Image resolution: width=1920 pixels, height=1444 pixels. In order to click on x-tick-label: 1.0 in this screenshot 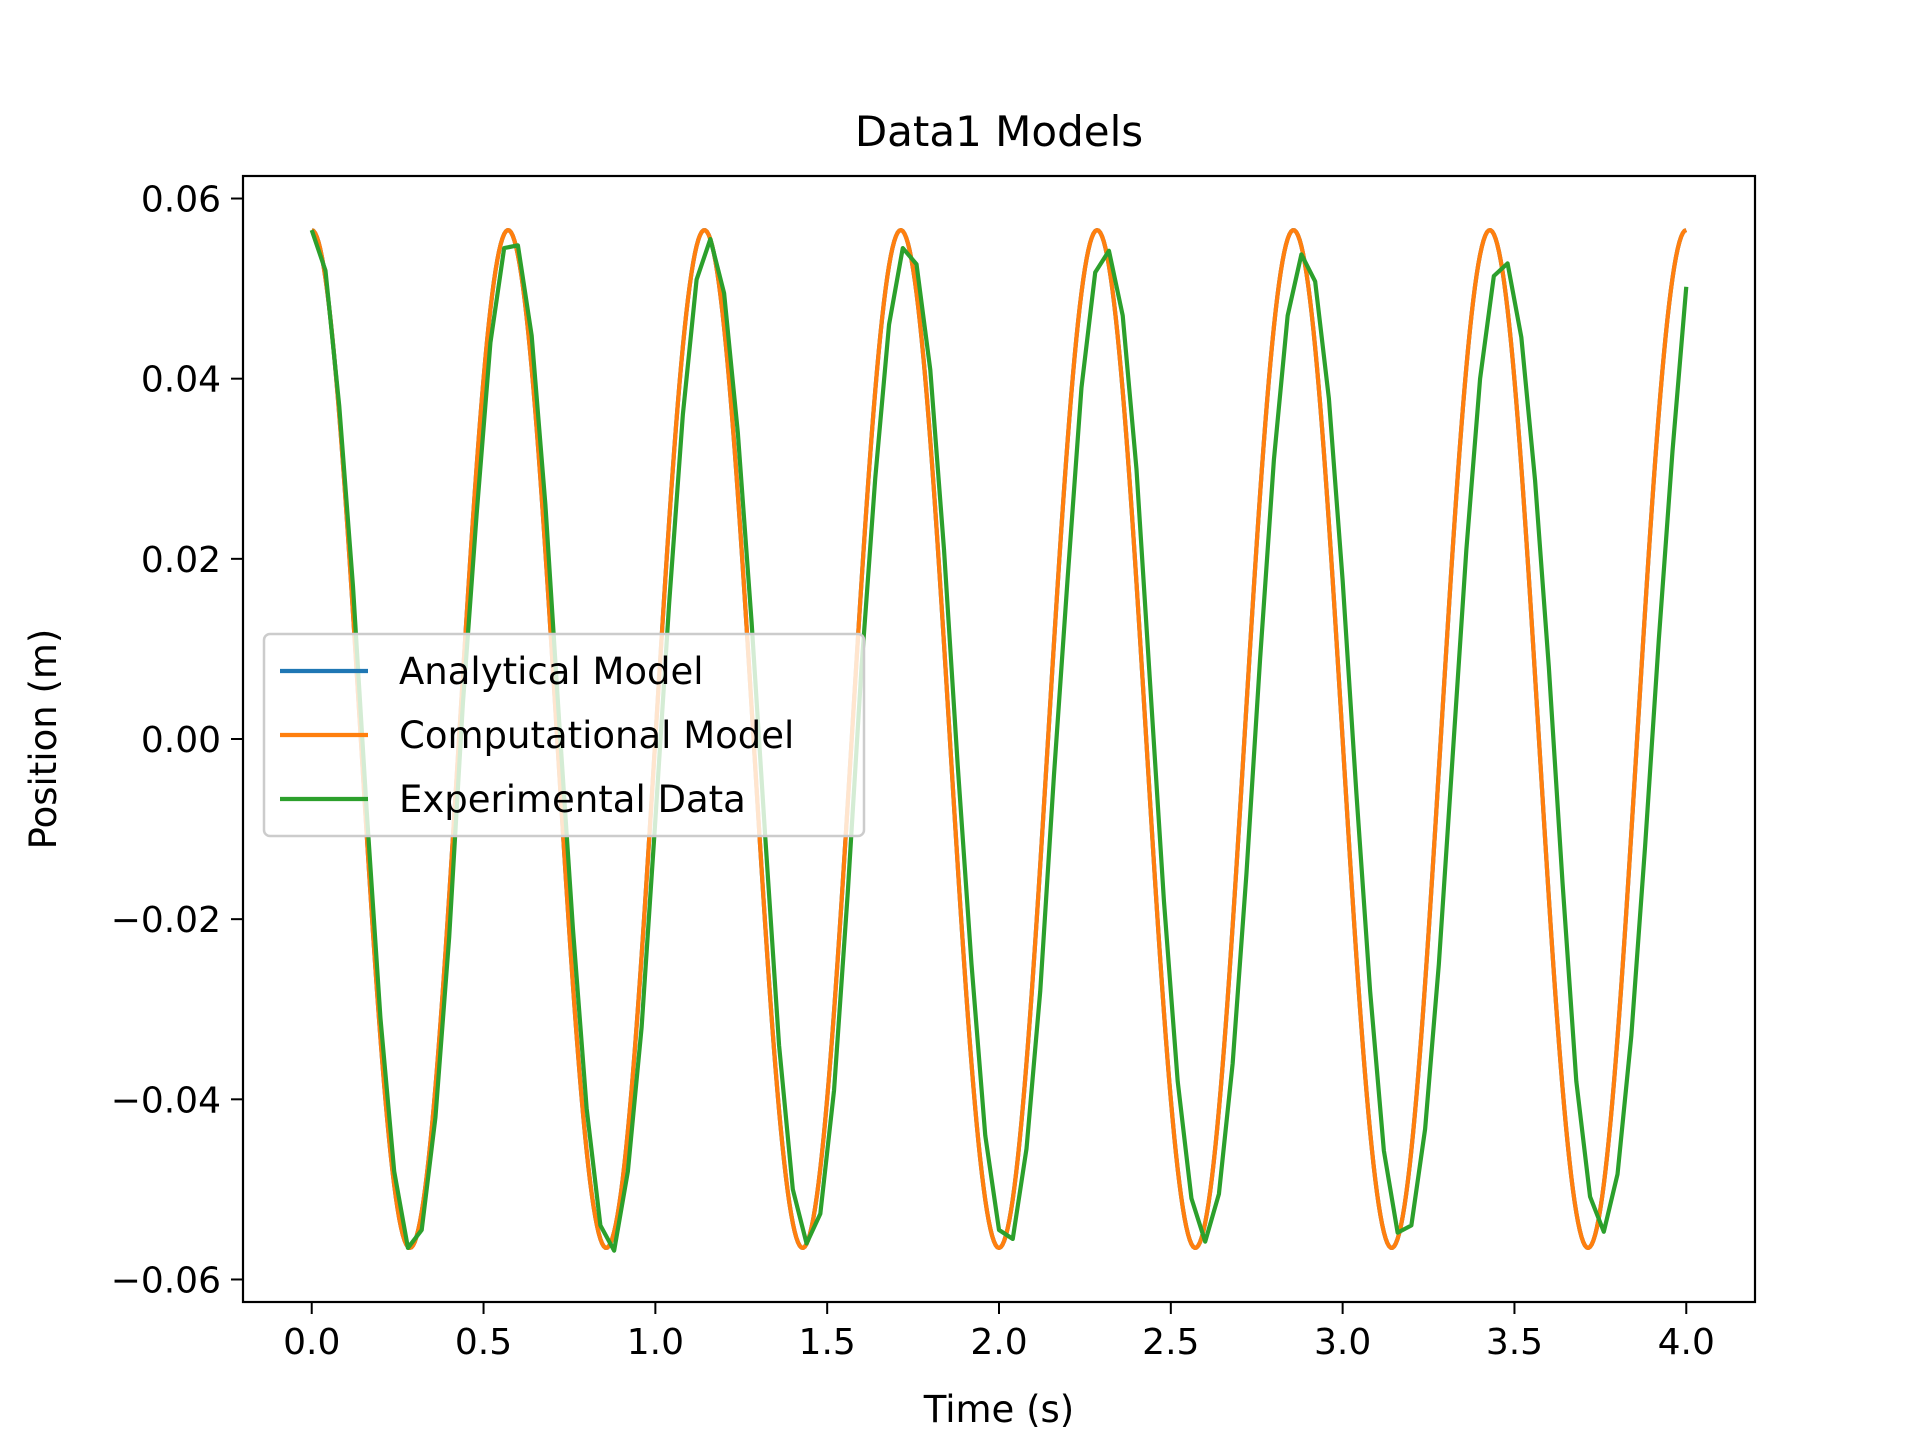, I will do `click(655, 1342)`.